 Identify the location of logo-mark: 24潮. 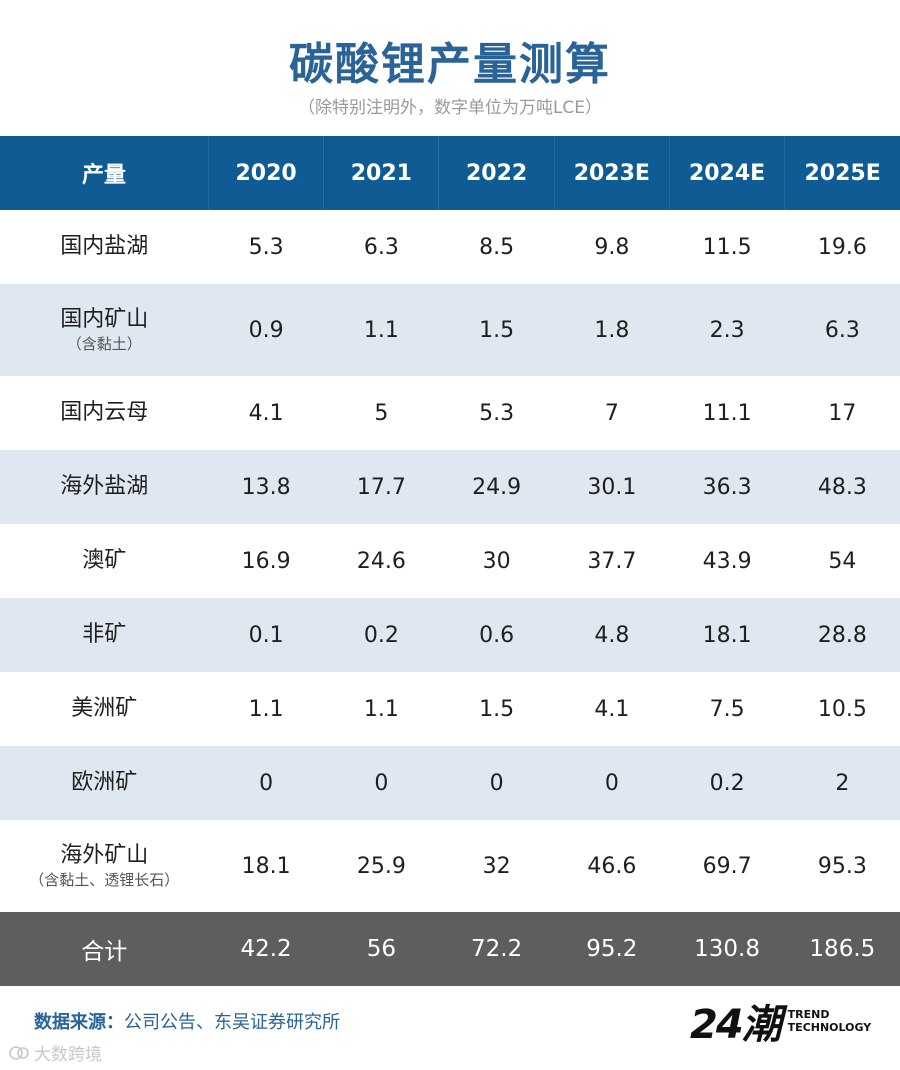
(736, 1025).